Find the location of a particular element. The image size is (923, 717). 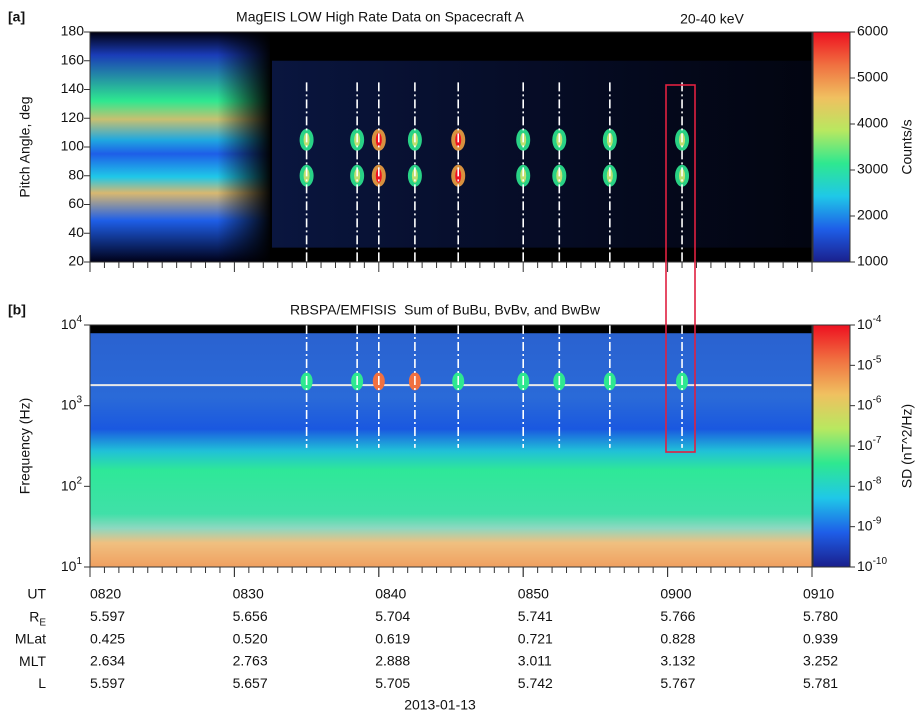

ephemeris-value: 3.132 is located at coordinates (677, 661).